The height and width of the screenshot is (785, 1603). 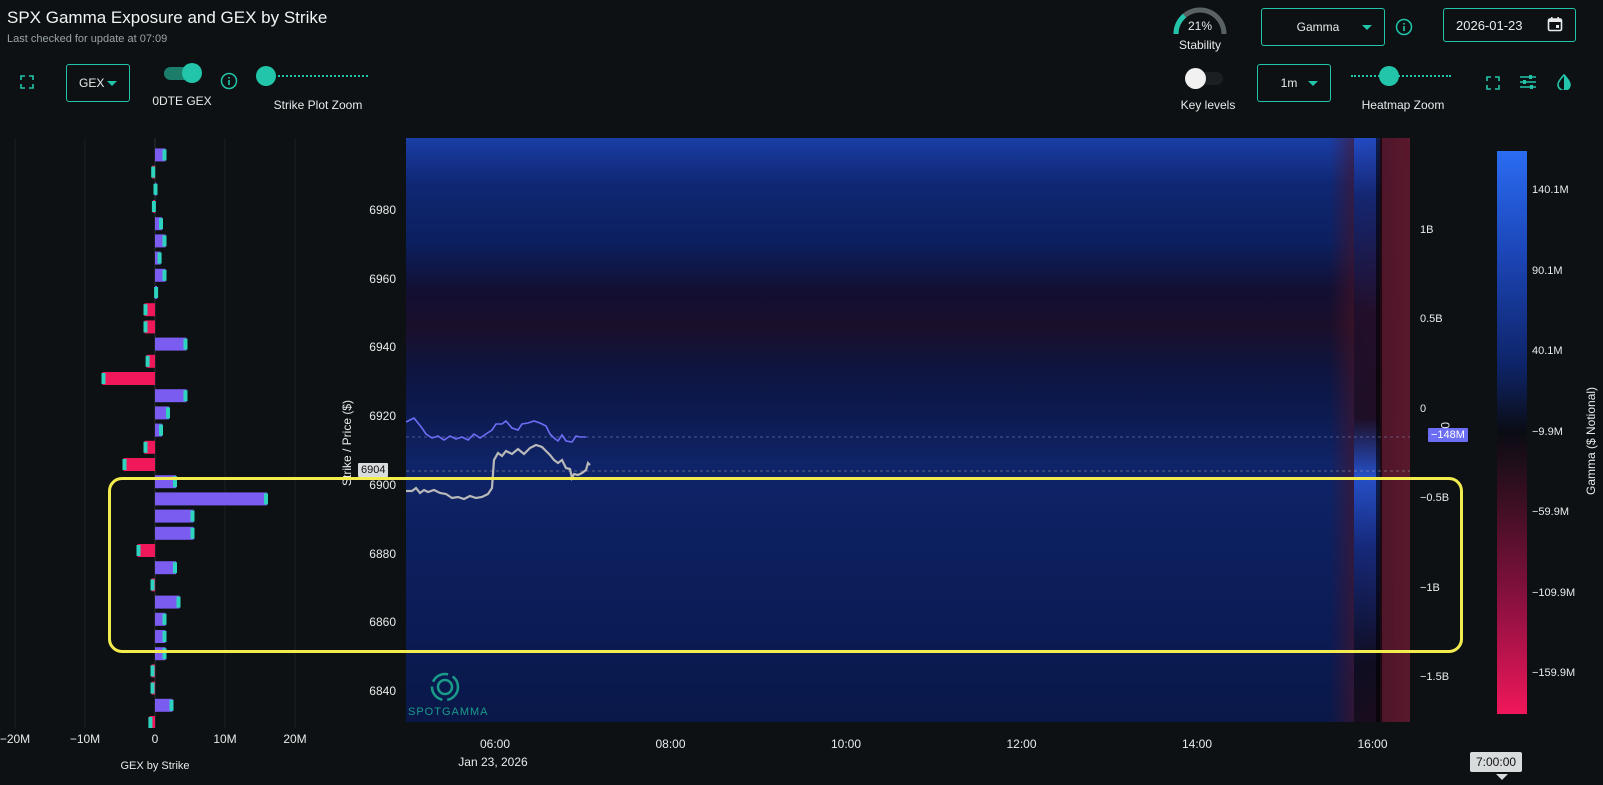 What do you see at coordinates (1493, 83) in the screenshot?
I see `fullscreen-icon` at bounding box center [1493, 83].